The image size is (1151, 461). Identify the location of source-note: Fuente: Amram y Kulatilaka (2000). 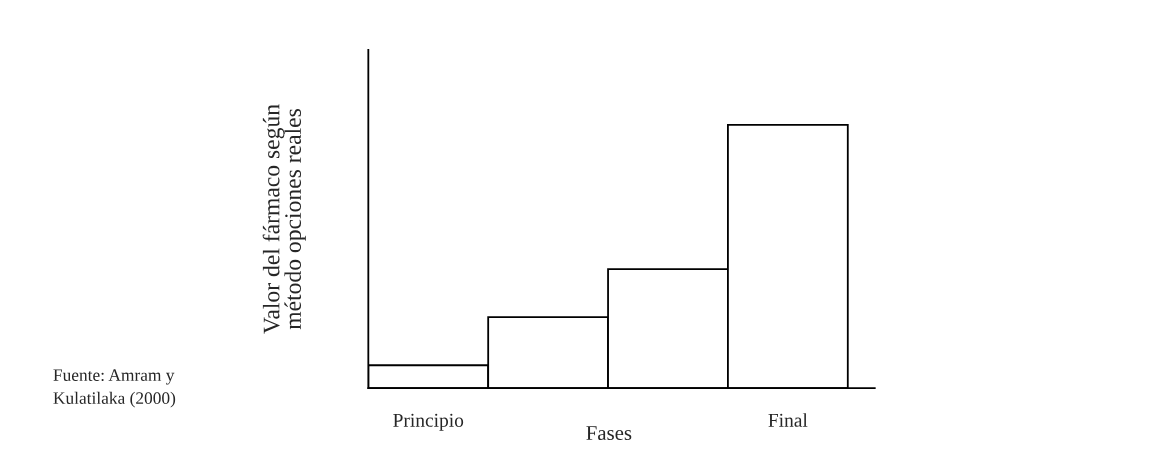
(114, 388).